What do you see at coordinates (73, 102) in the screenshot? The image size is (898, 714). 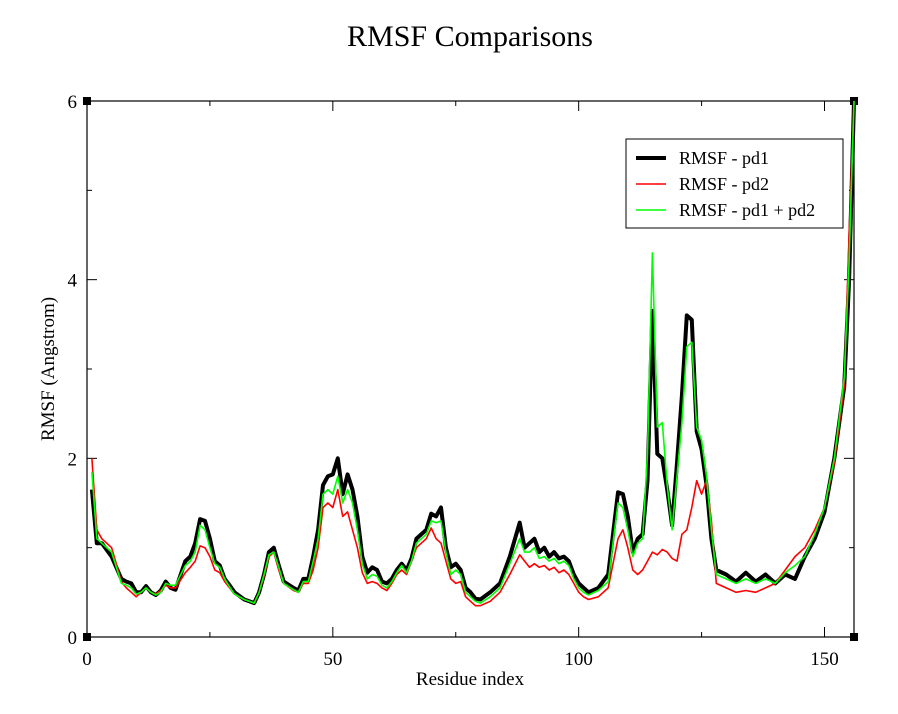 I see `y-tick-label: 6` at bounding box center [73, 102].